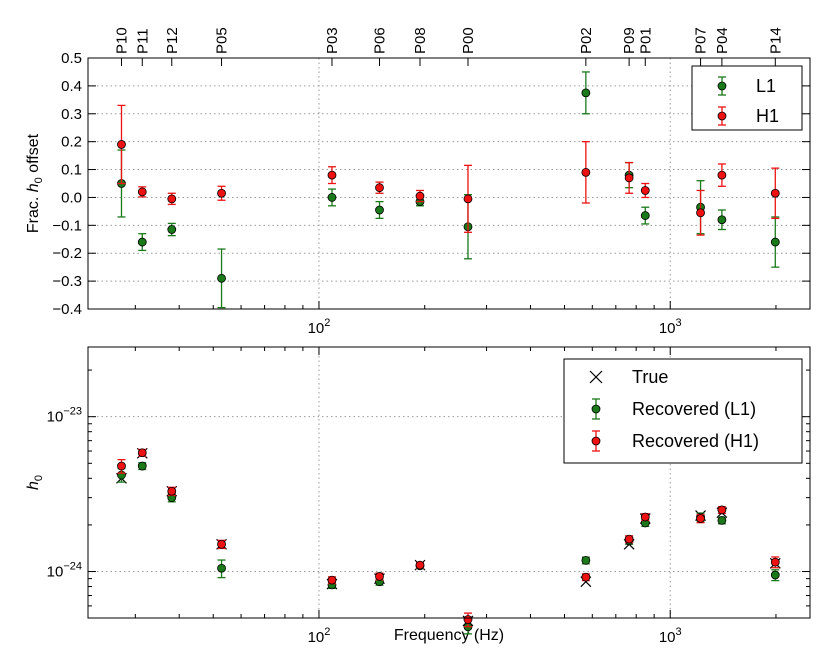  Describe the element at coordinates (586, 93) in the screenshot. I see `top-point-L1-P02` at that location.